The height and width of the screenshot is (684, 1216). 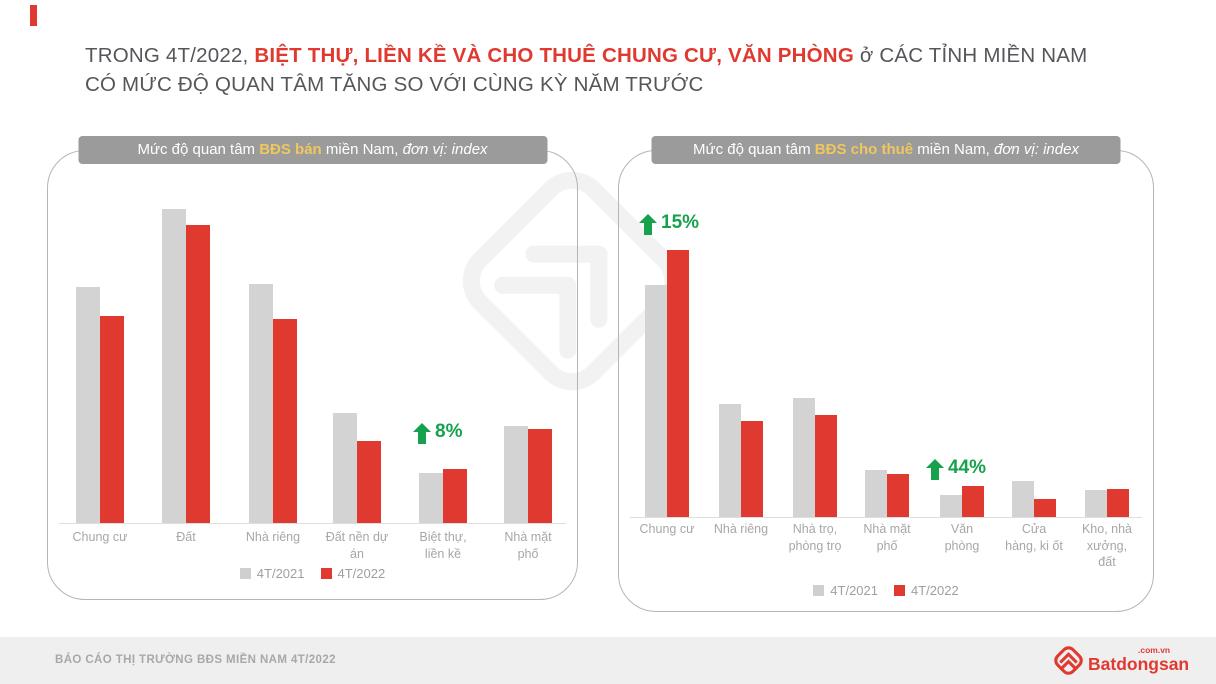 What do you see at coordinates (290, 149) in the screenshot?
I see `header-highlight: BĐS bán` at bounding box center [290, 149].